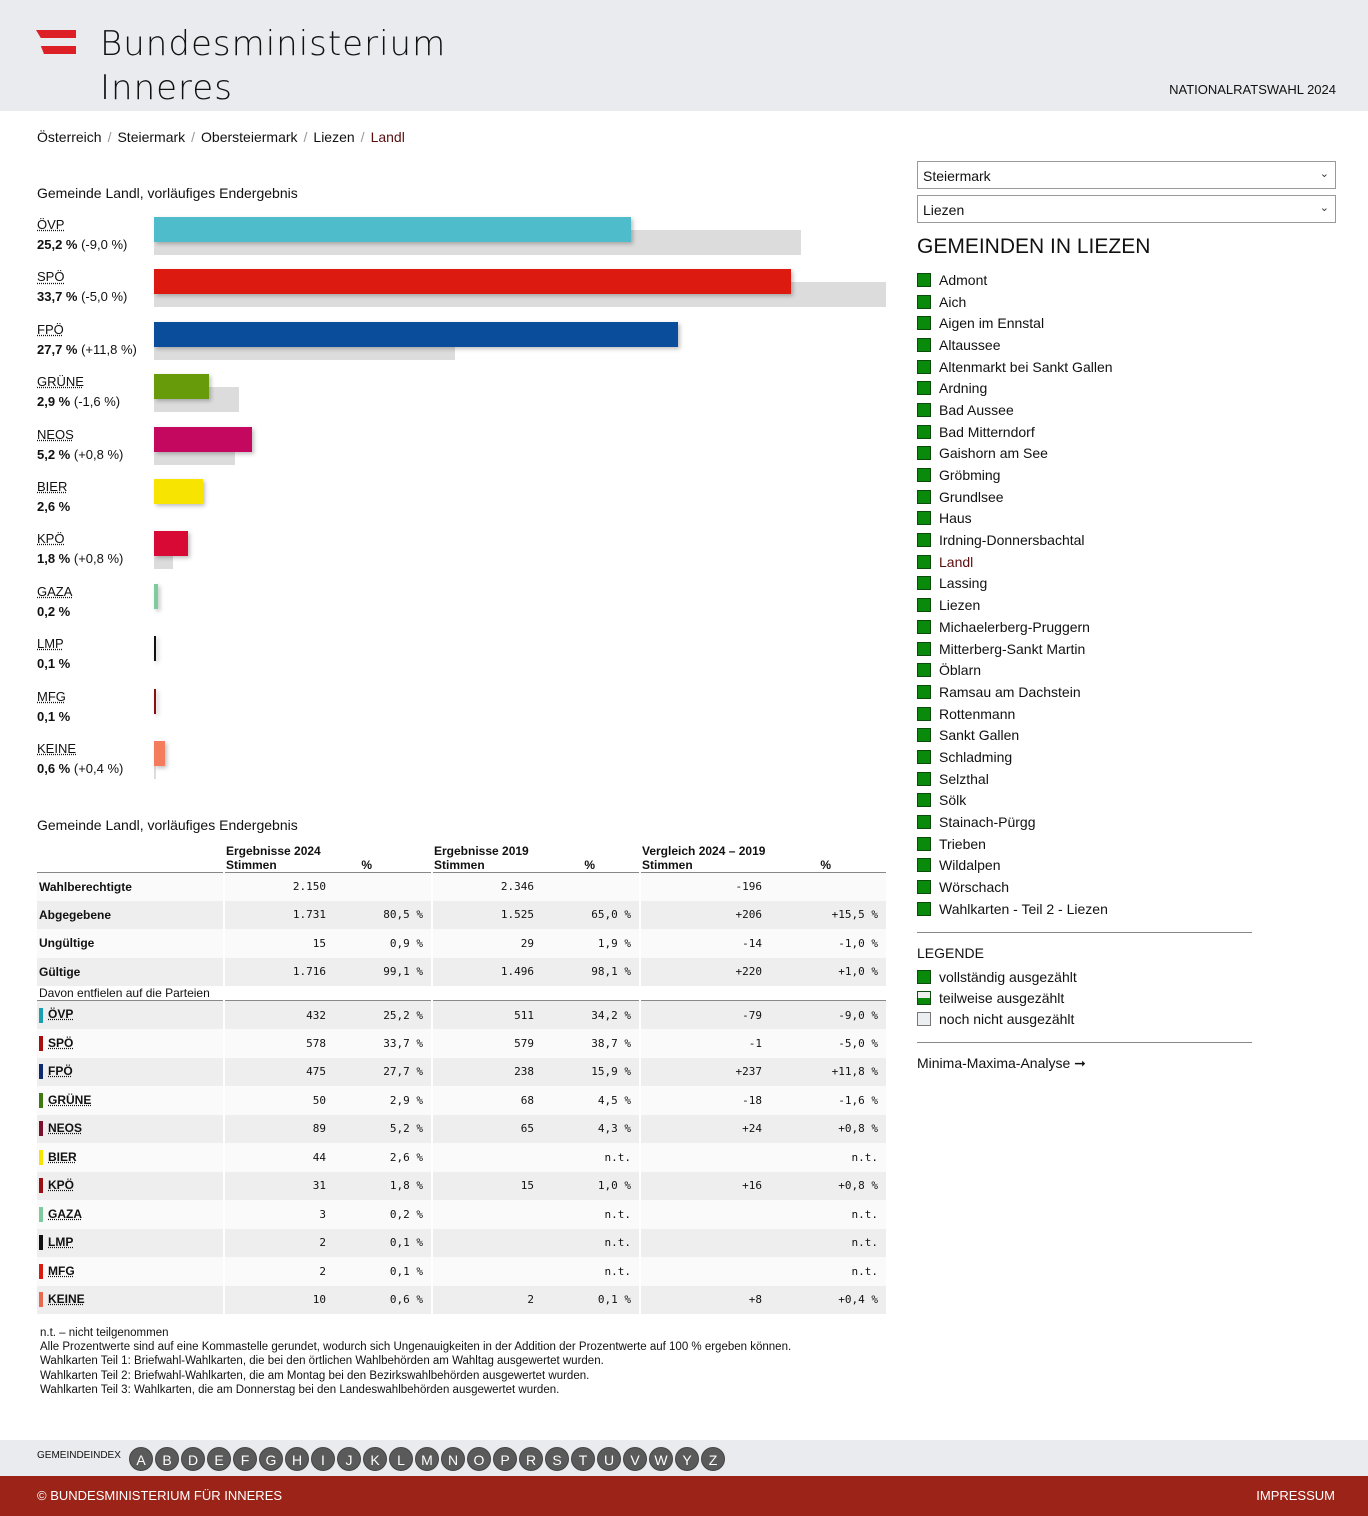 The image size is (1368, 1516). I want to click on gemeinde-link: Admont, so click(963, 279).